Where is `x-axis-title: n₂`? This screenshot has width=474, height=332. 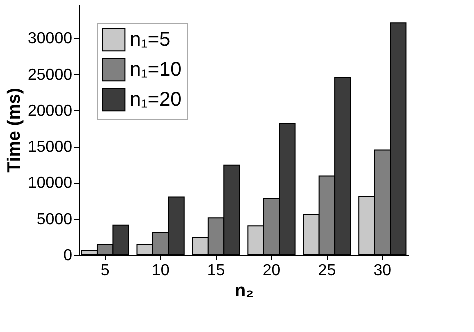 x-axis-title: n₂ is located at coordinates (244, 290).